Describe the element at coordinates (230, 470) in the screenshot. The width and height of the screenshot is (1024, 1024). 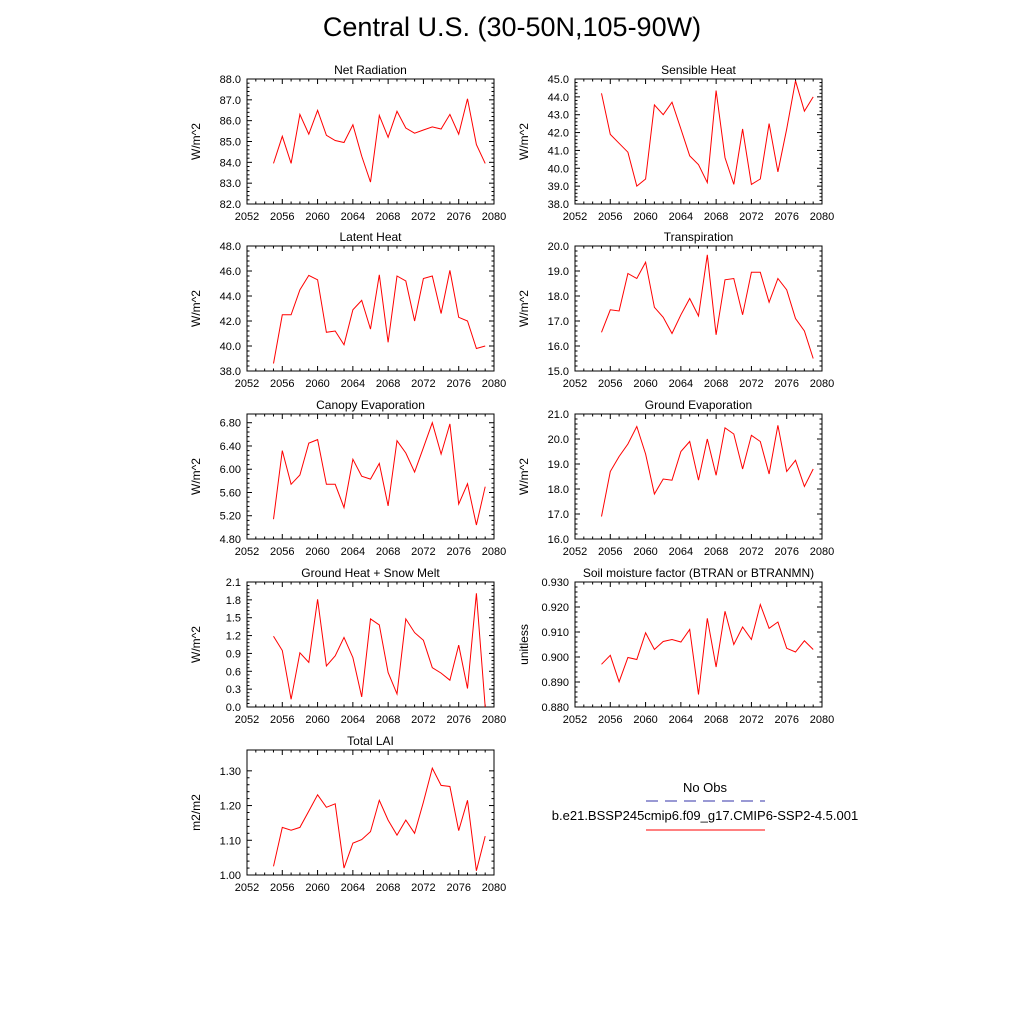
I see `y-tick-label: 6.00` at that location.